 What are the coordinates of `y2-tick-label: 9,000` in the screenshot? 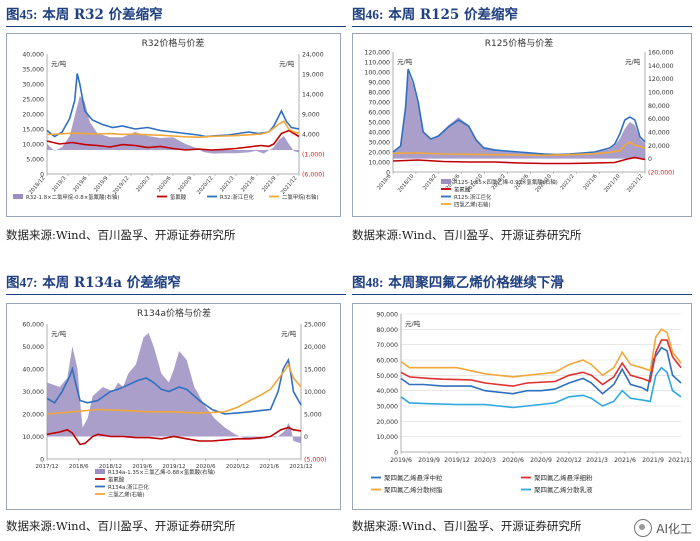 It's located at (311, 115).